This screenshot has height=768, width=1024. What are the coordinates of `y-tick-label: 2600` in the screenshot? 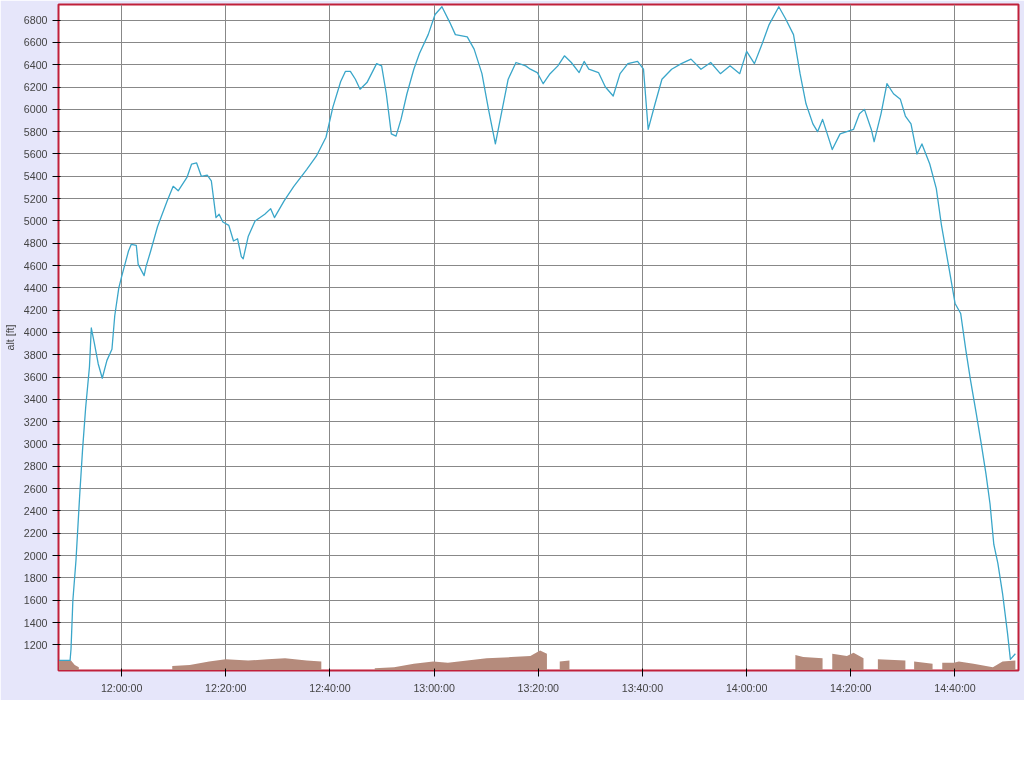 It's located at (35, 488).